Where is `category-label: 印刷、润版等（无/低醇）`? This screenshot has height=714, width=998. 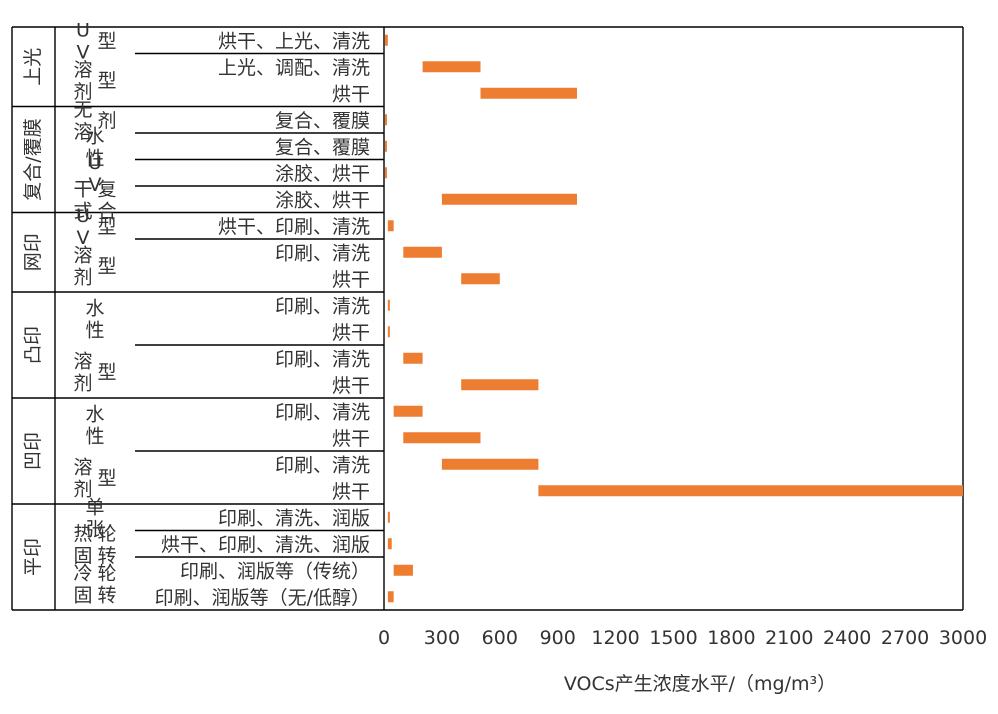 category-label: 印刷、润版等（无/低醇） is located at coordinates (262, 598).